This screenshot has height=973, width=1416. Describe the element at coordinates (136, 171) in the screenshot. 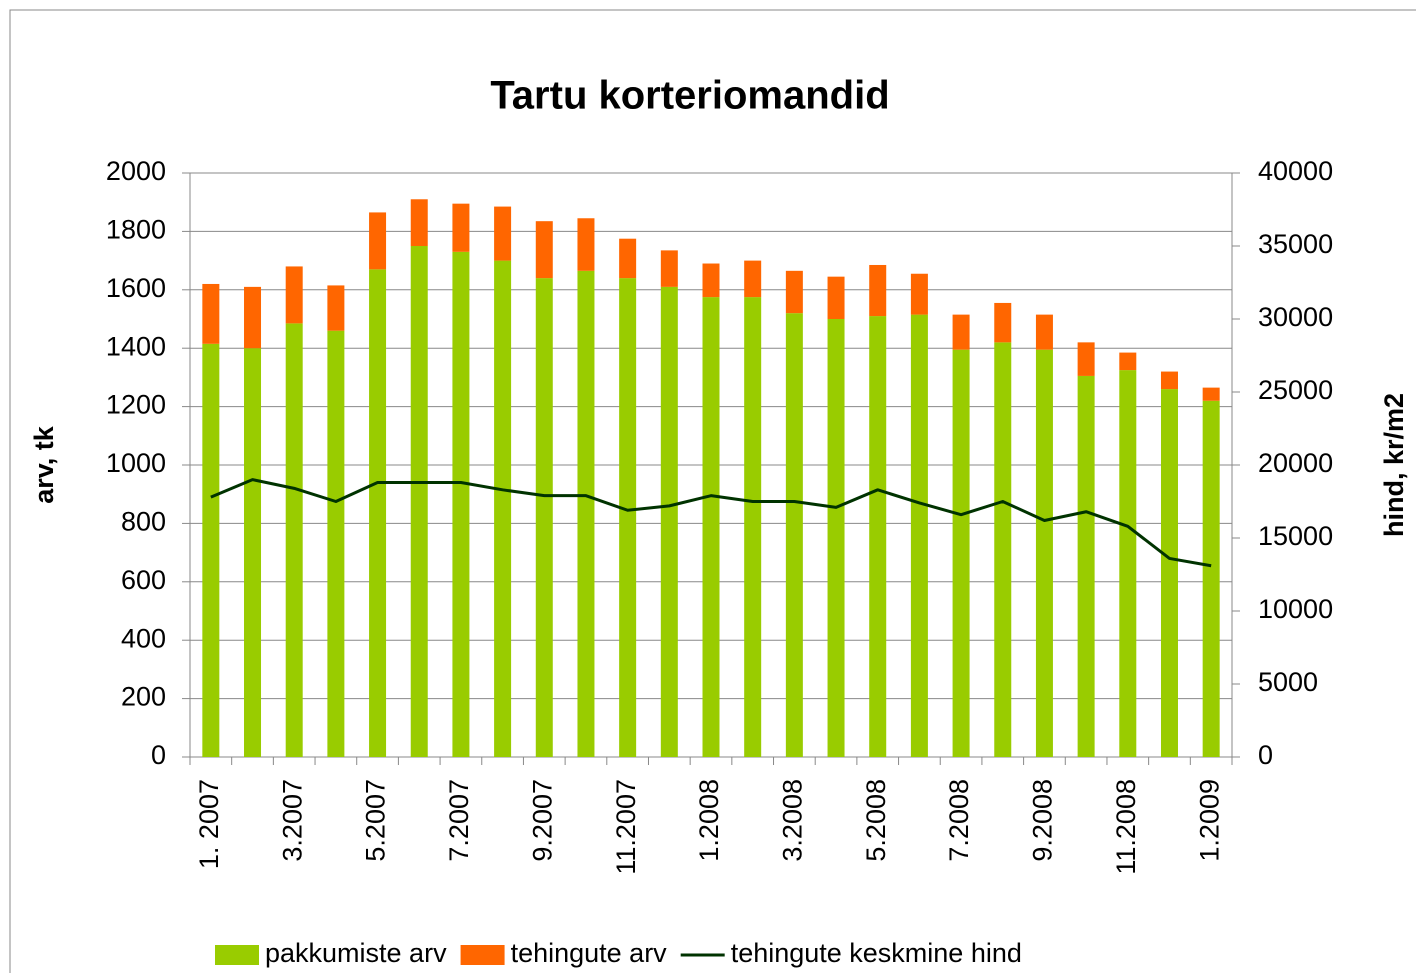

I see `y-tick-label: 2000` at that location.